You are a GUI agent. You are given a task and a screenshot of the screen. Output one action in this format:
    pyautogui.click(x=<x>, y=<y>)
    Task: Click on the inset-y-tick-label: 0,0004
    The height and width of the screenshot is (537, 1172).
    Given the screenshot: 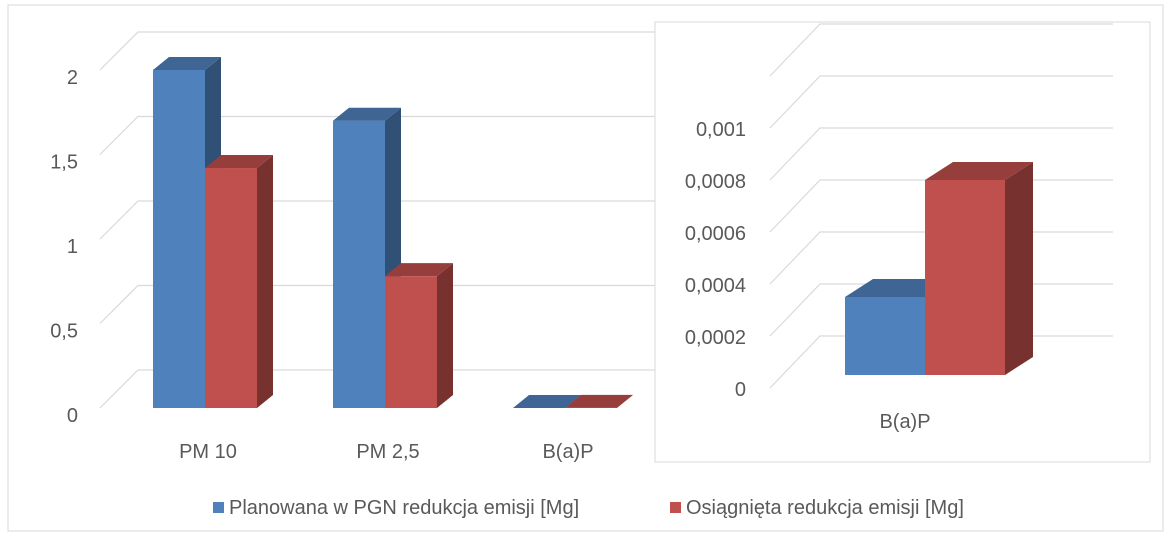 What is the action you would take?
    pyautogui.click(x=715, y=286)
    